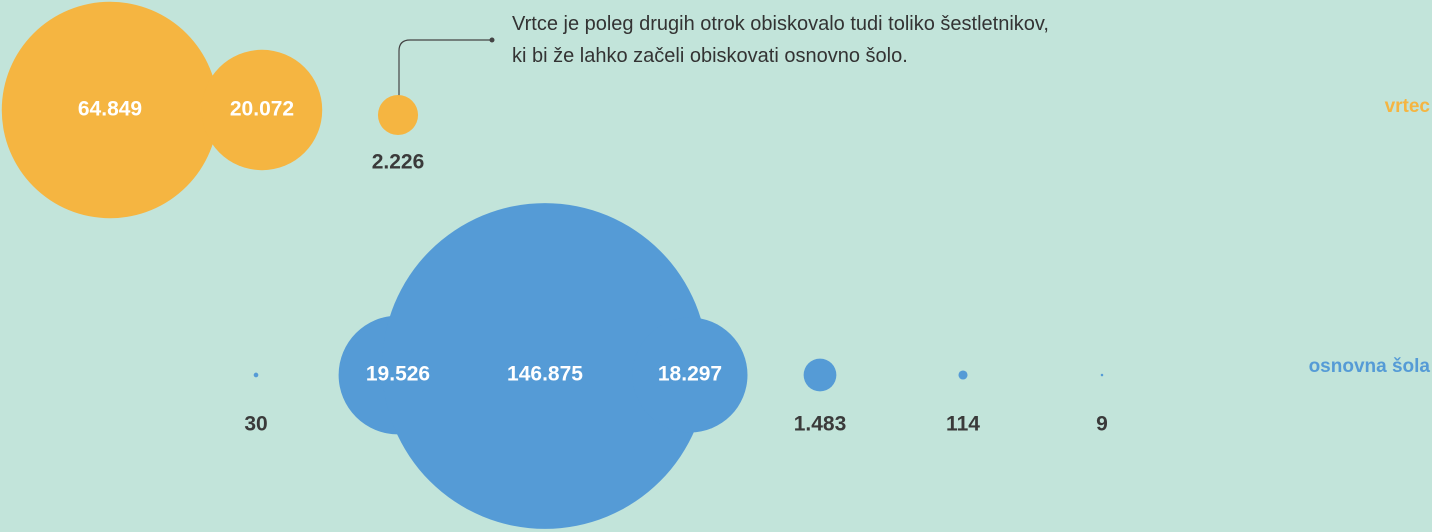  What do you see at coordinates (963, 424) in the screenshot?
I see `value-label: 114` at bounding box center [963, 424].